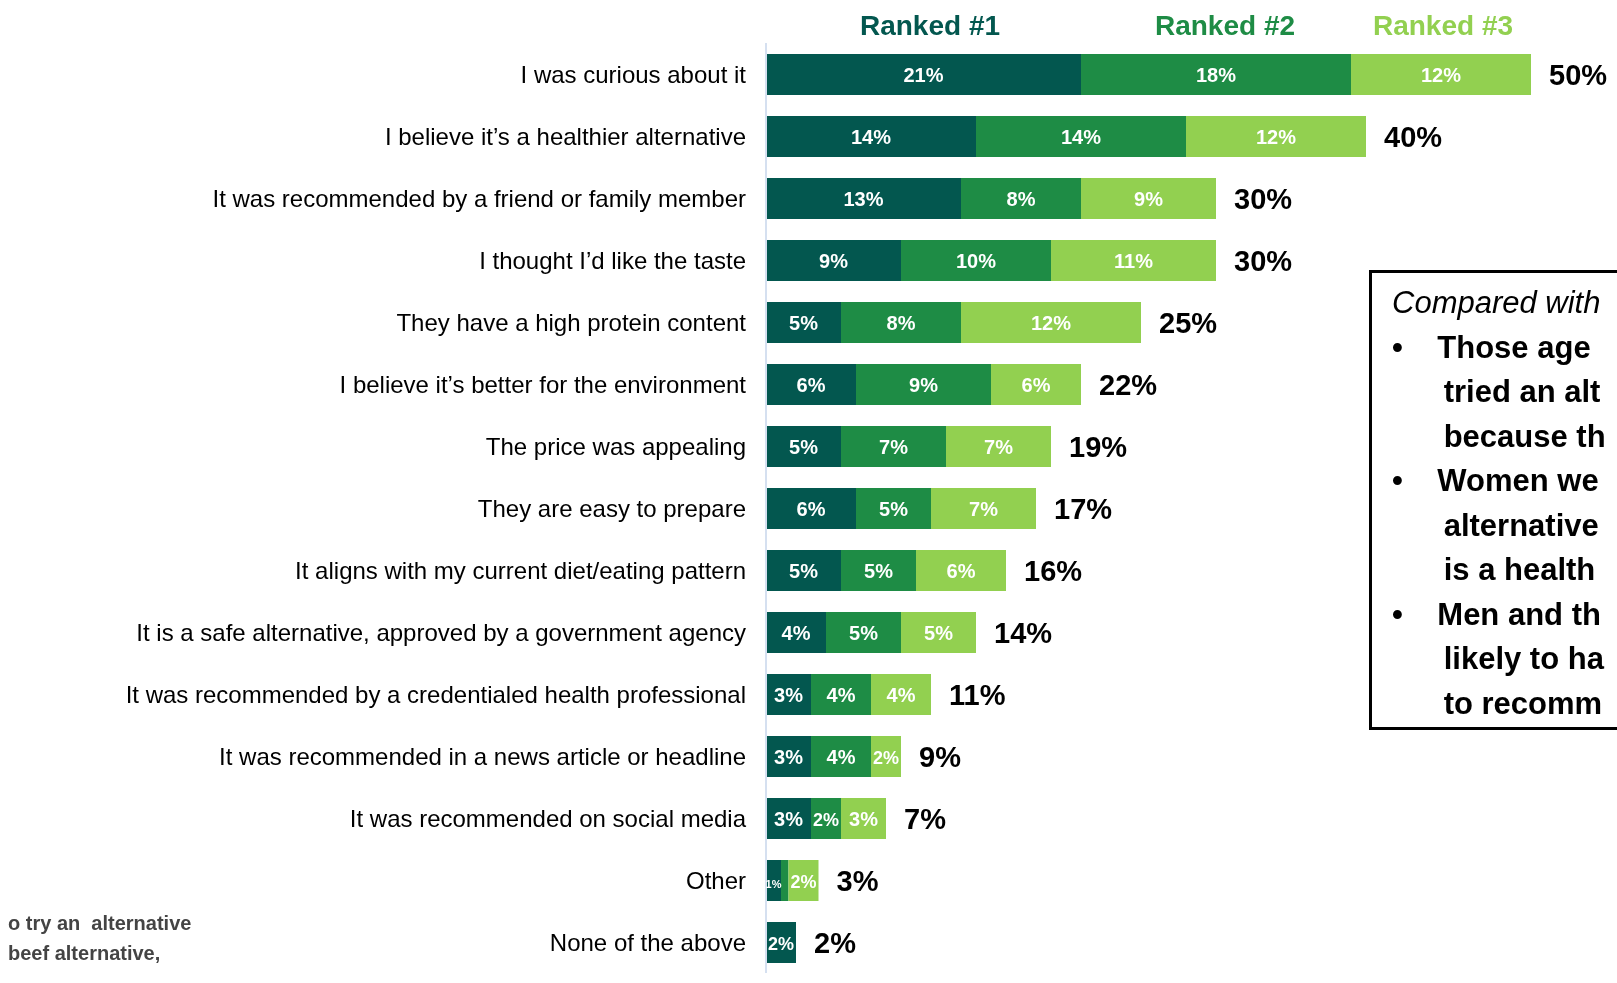 The image size is (1617, 983). What do you see at coordinates (1443, 26) in the screenshot?
I see `series-label: Ranked #3` at bounding box center [1443, 26].